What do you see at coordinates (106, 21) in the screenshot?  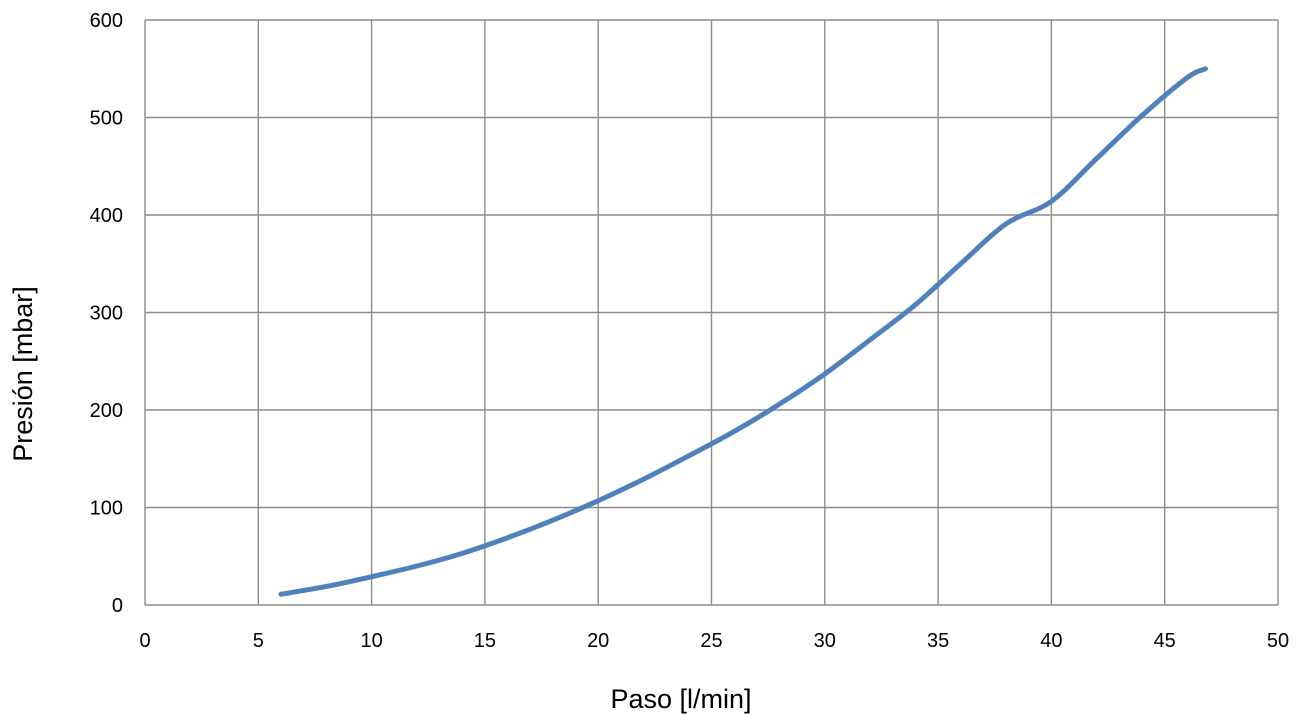 I see `y-tick-label: 600` at bounding box center [106, 21].